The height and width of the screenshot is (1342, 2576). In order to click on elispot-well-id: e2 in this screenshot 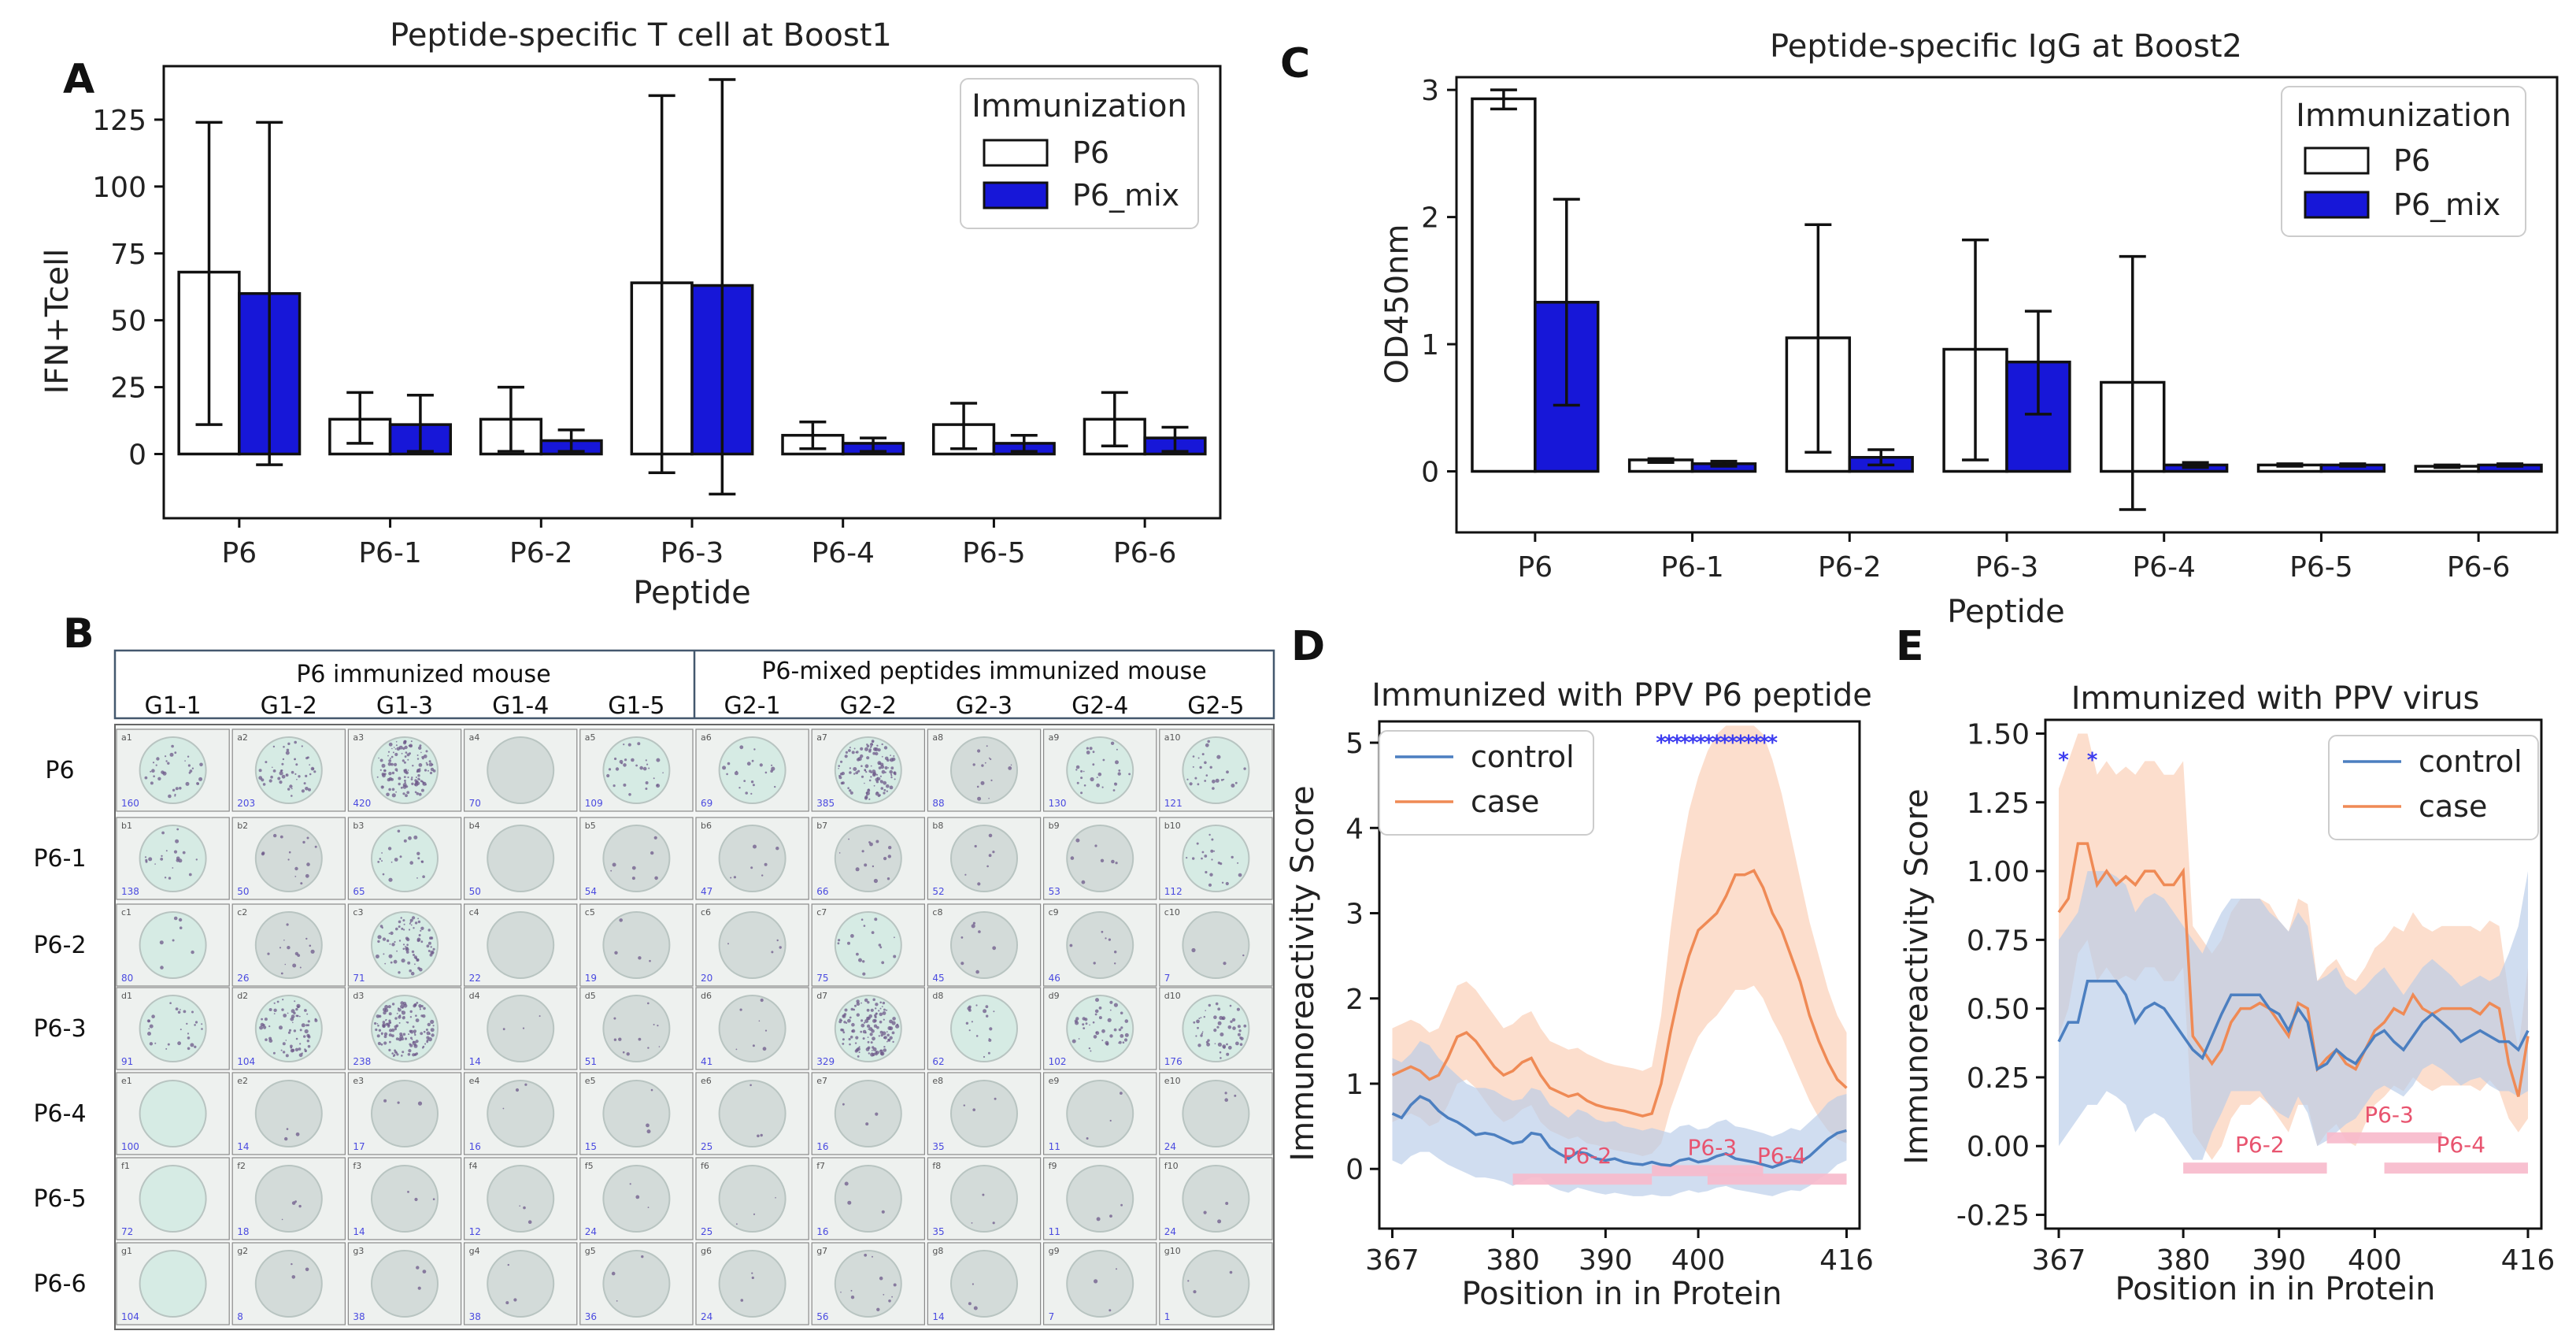, I will do `click(242, 1081)`.